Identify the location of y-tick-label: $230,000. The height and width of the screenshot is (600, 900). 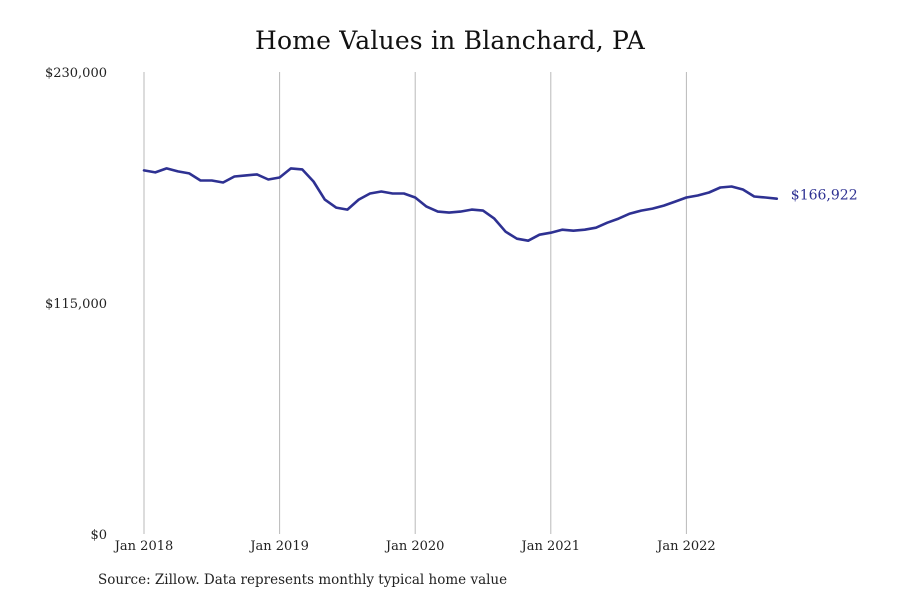
(76, 73).